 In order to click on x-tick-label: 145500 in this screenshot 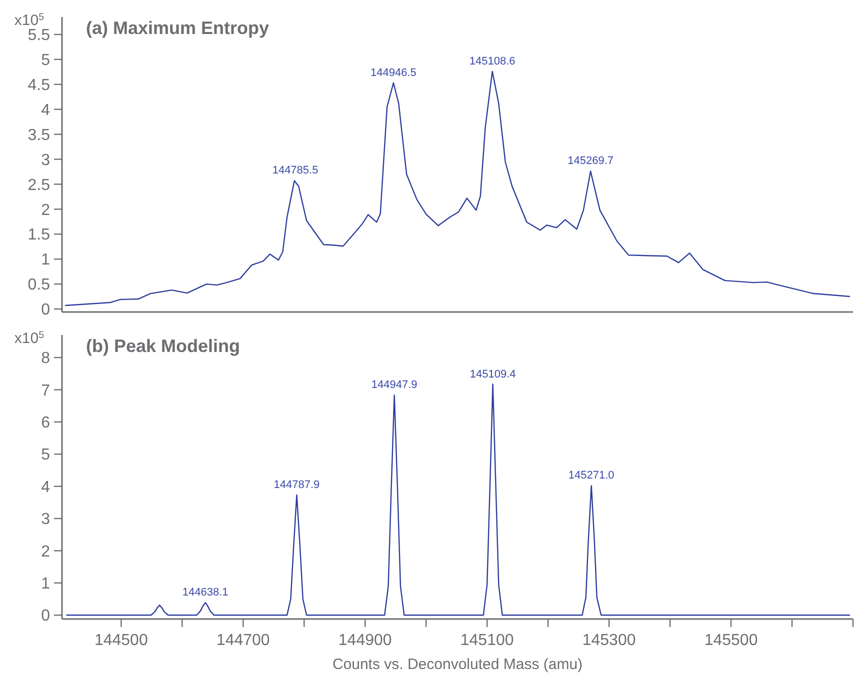, I will do `click(731, 640)`.